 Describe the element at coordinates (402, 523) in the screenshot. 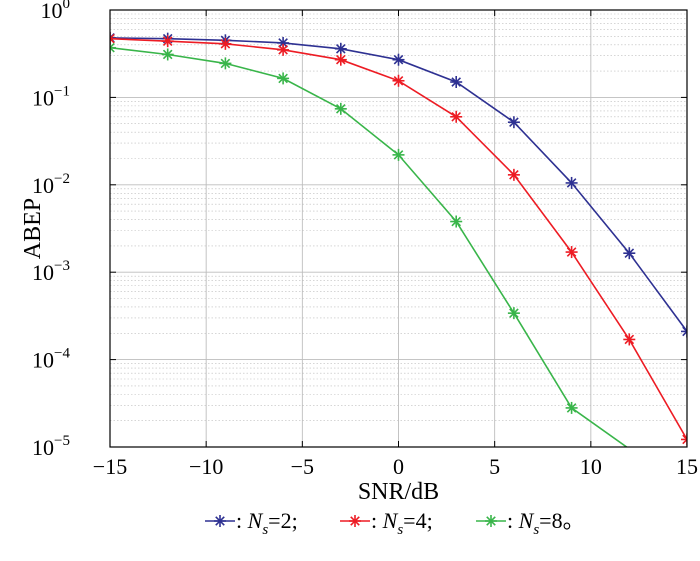

I see `legend-label-2: : Ns=4;` at that location.